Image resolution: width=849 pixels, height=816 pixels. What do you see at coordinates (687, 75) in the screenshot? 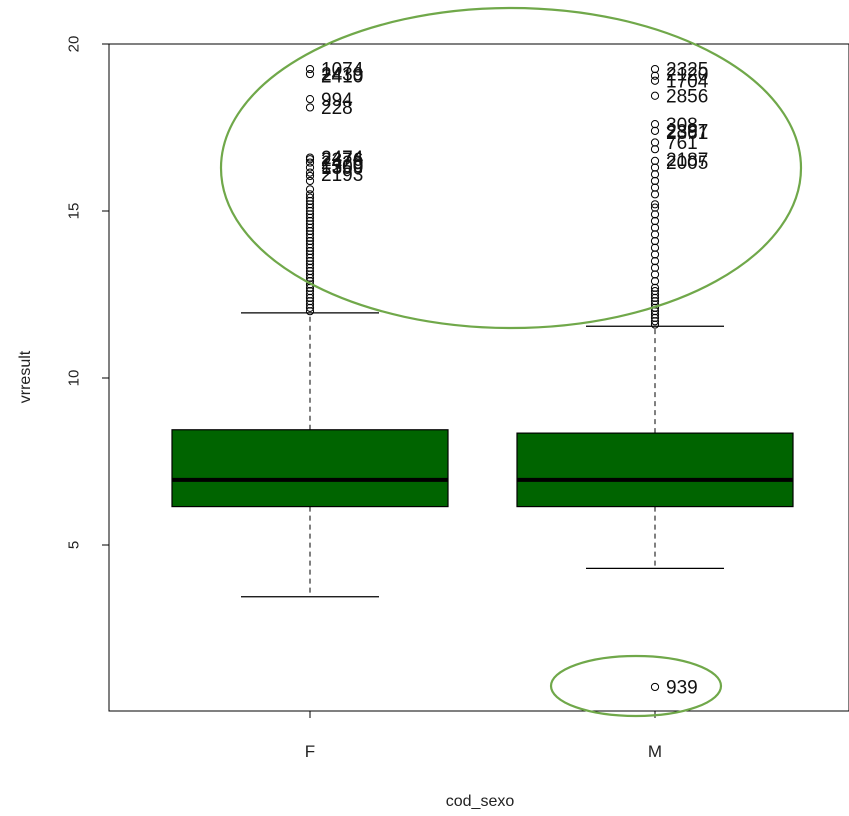
I see `outlier-label: 2120` at bounding box center [687, 75].